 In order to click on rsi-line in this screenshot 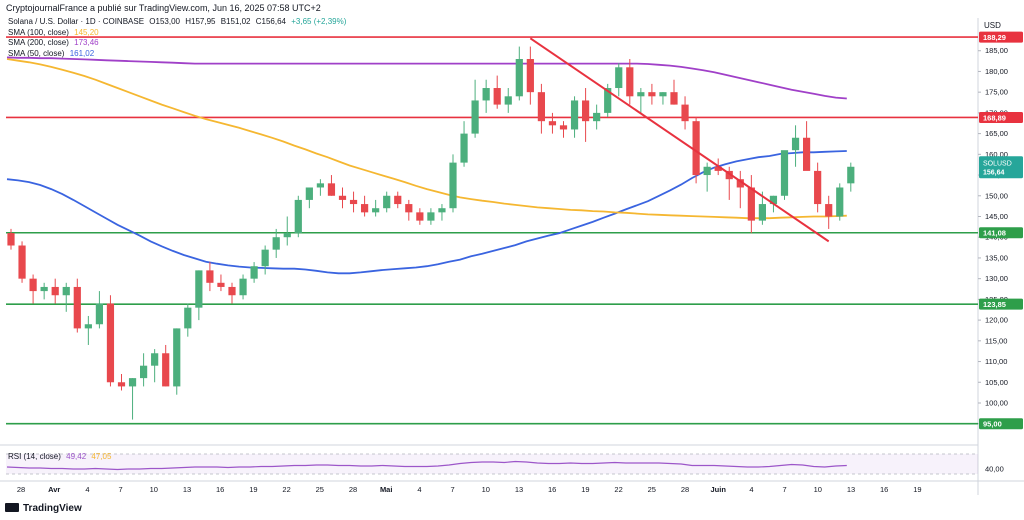, I will do `click(426, 465)`.